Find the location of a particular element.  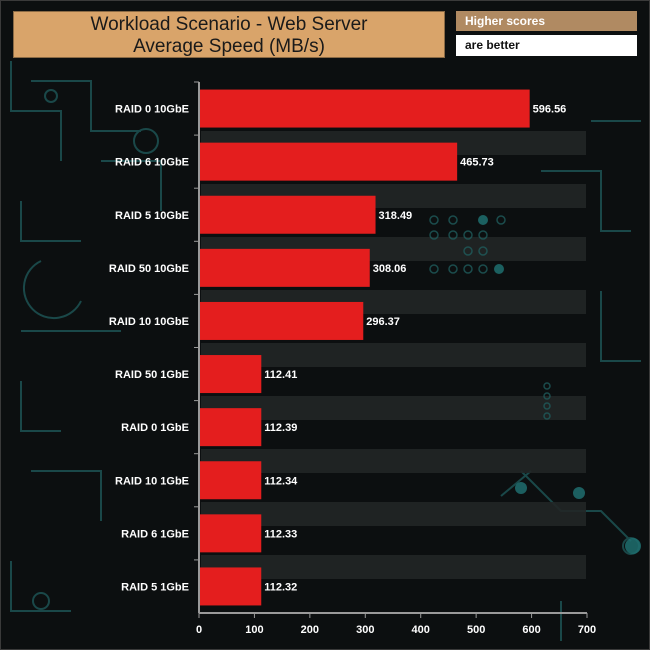

category-label: RAID 0 1GbE is located at coordinates (155, 428).